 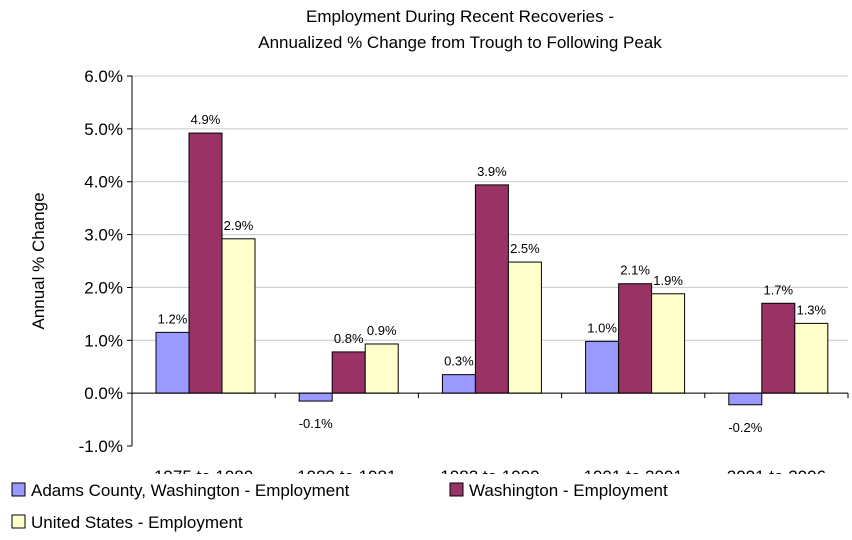 What do you see at coordinates (103, 340) in the screenshot?
I see `y-tick-label: 1.0%` at bounding box center [103, 340].